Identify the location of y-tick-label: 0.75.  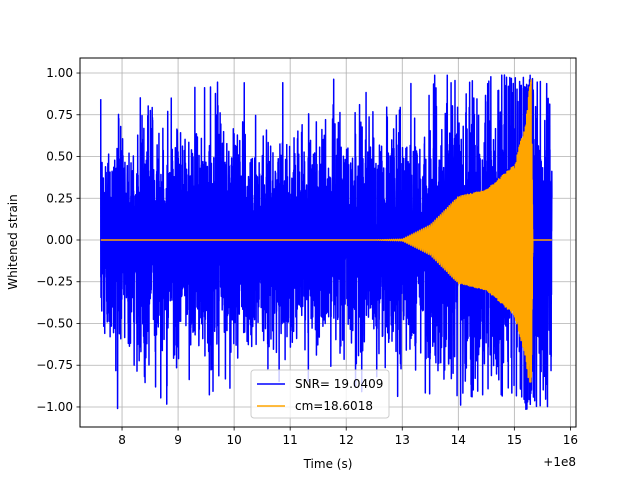
(59, 115).